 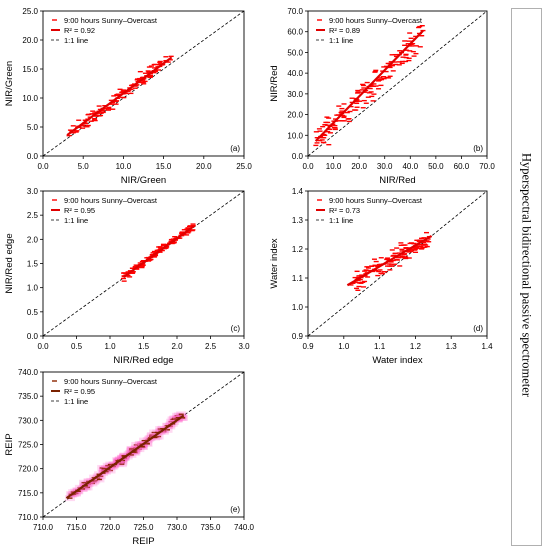 I want to click on x-tick-label: 730.0, so click(x=177, y=527).